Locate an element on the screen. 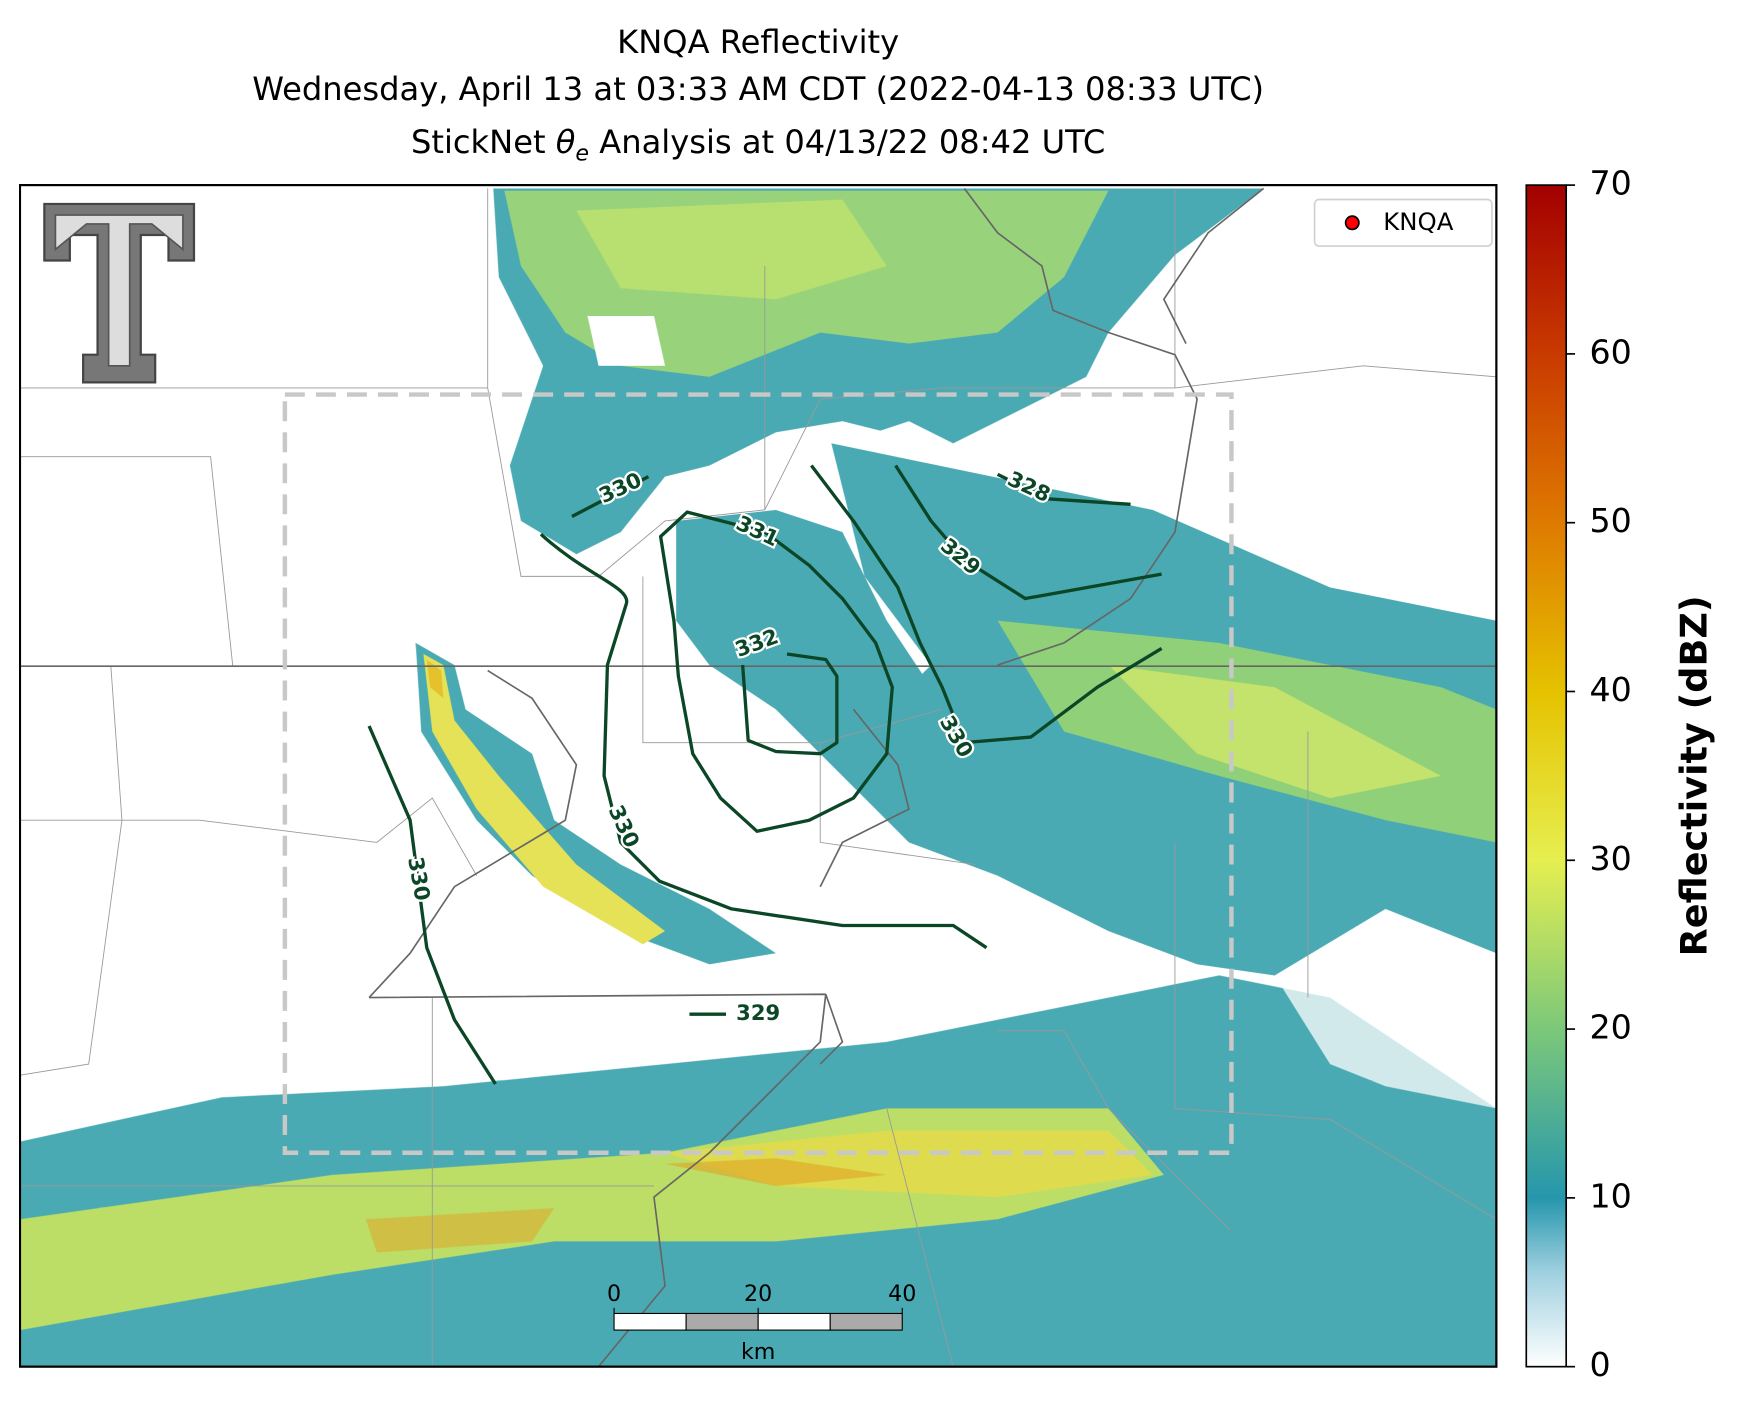  contour-label: 329 is located at coordinates (758, 1012).